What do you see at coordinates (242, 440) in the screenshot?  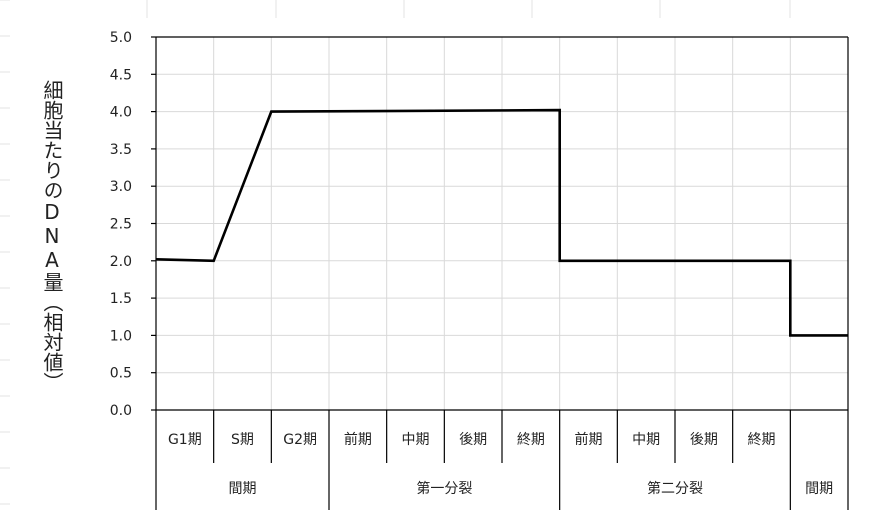 I see `category-label: S期` at bounding box center [242, 440].